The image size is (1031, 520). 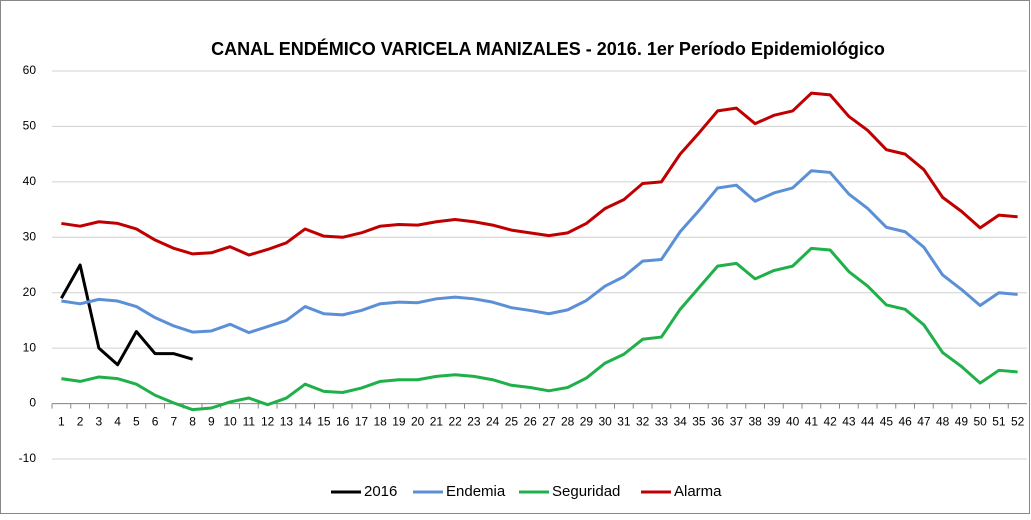 What do you see at coordinates (830, 422) in the screenshot?
I see `x-tick-label: 42` at bounding box center [830, 422].